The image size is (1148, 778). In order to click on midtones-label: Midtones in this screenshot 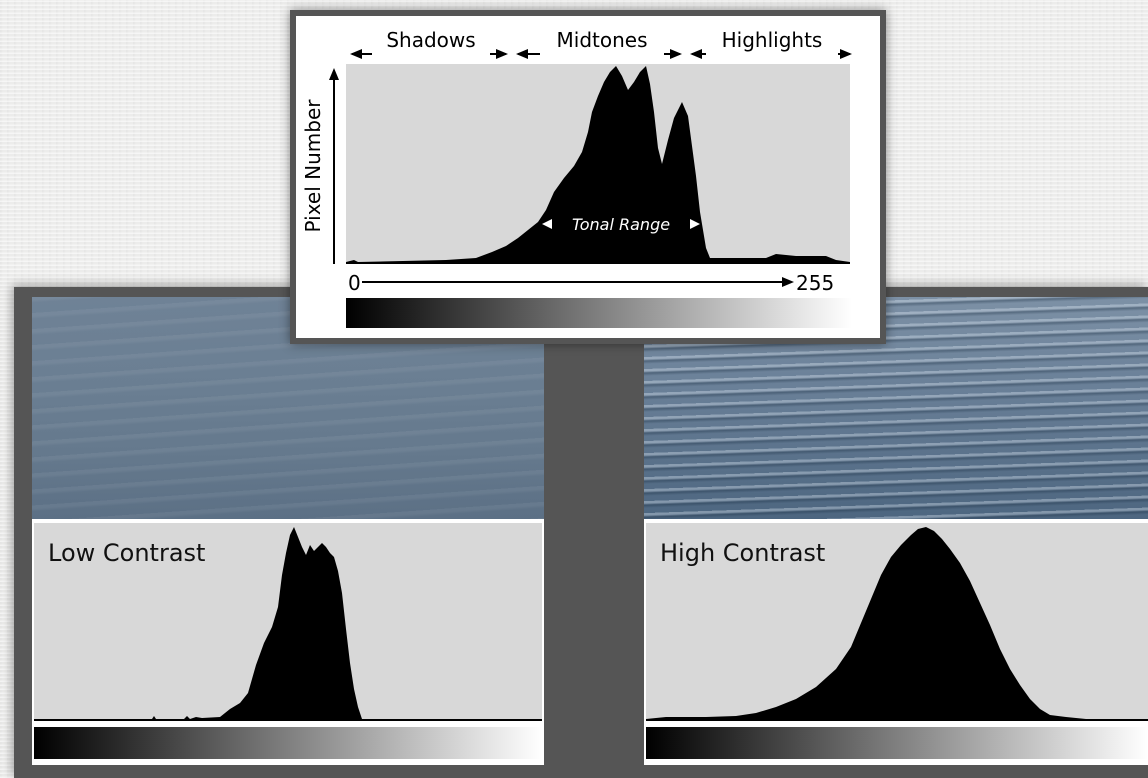, I will do `click(602, 40)`.